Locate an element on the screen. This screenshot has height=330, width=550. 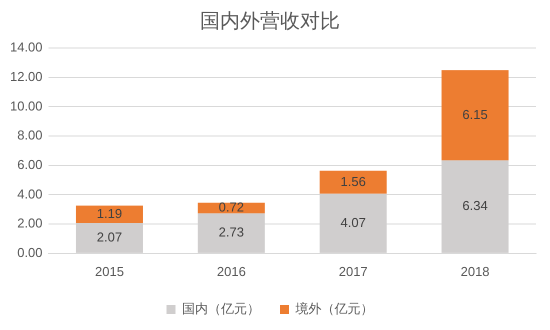
y-tick-label: 12.00 is located at coordinates (26, 76).